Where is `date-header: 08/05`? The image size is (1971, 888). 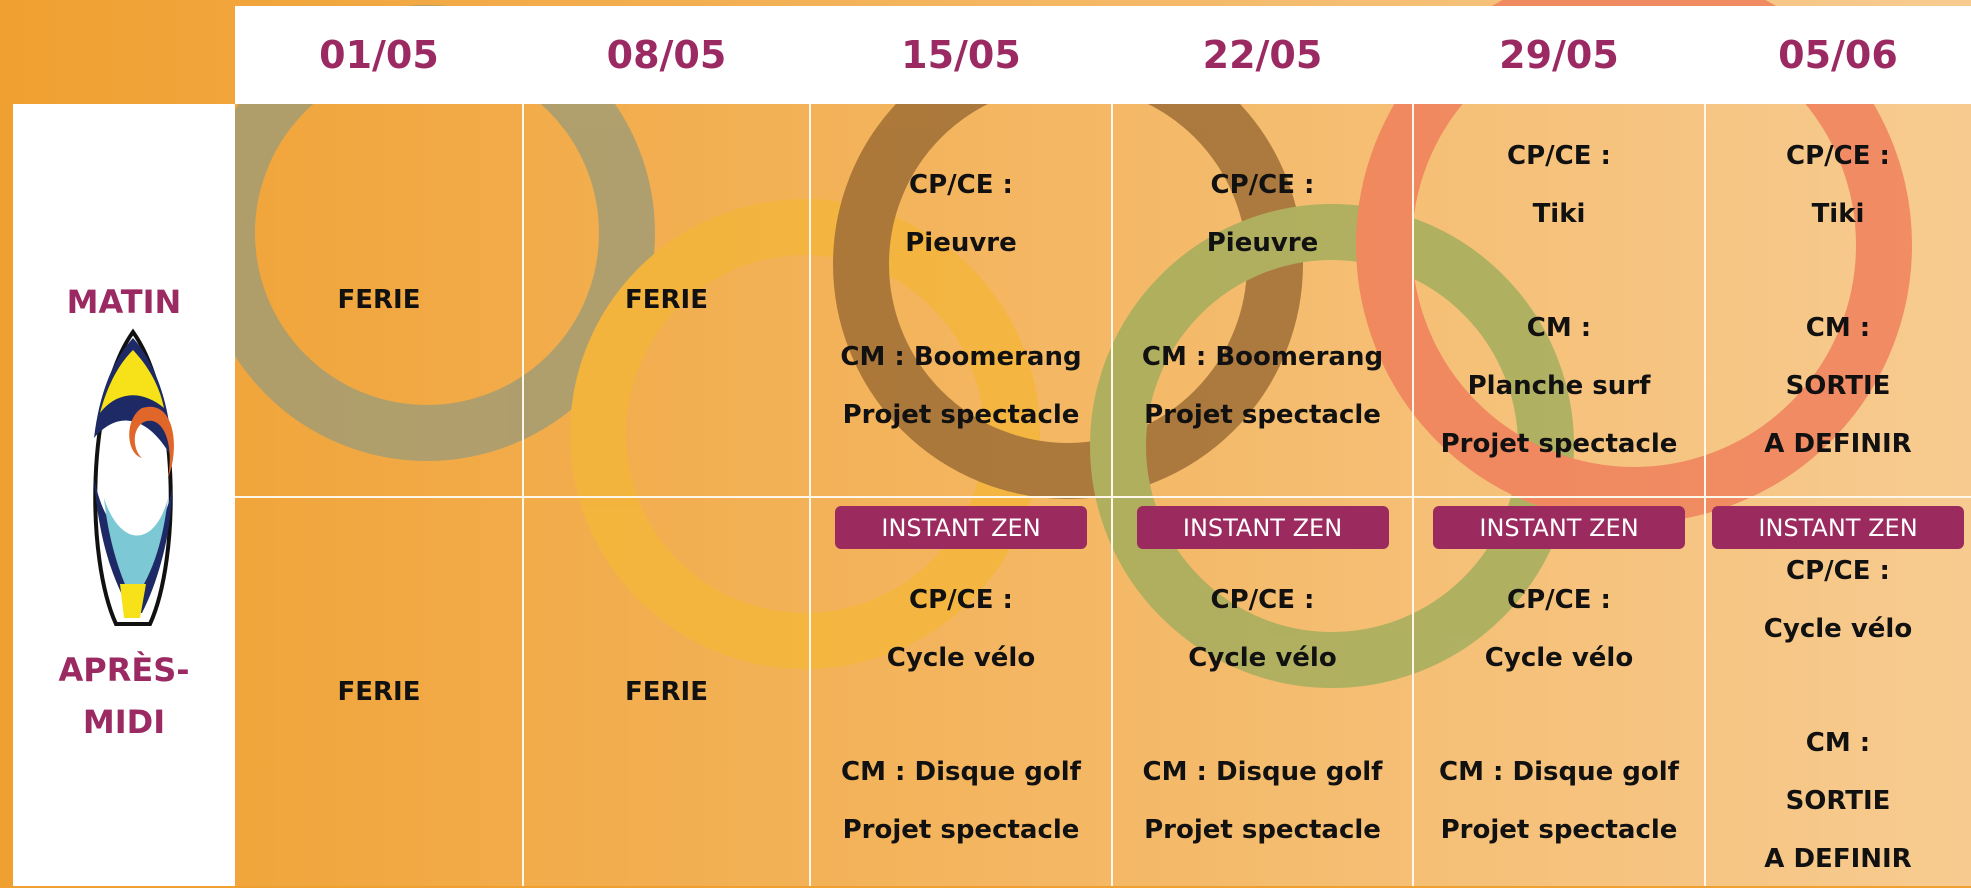 date-header: 08/05 is located at coordinates (666, 55).